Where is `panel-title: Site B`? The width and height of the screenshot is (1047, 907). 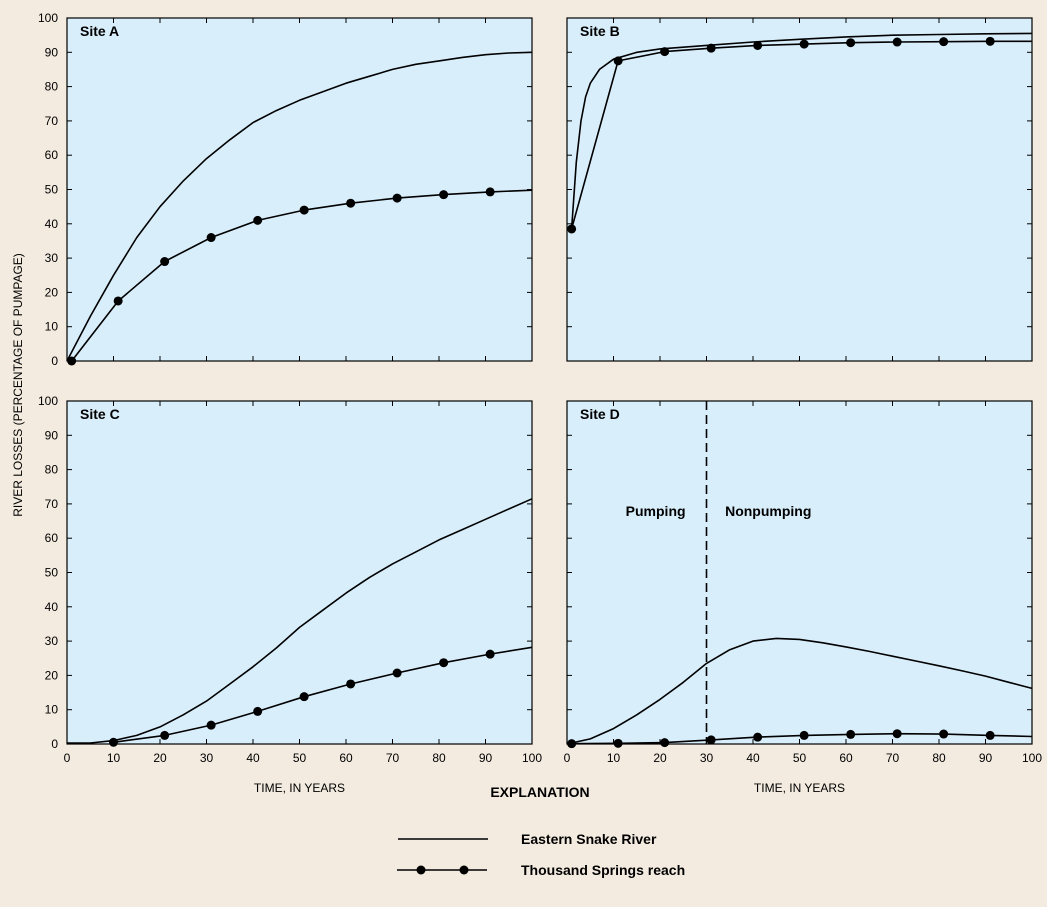
panel-title: Site B is located at coordinates (600, 31).